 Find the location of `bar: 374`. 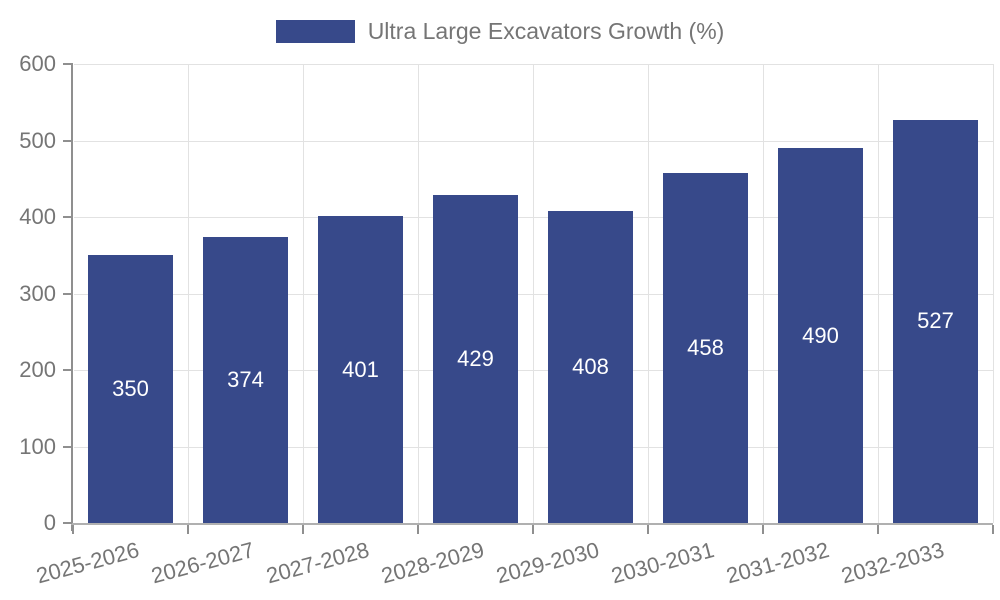

bar: 374 is located at coordinates (245, 379).